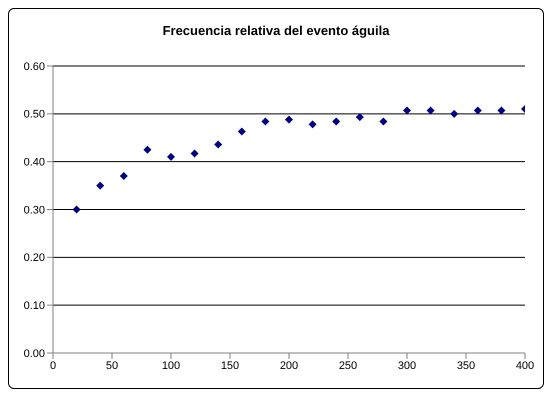 Image resolution: width=550 pixels, height=397 pixels. I want to click on x-tick-label: 0, so click(53, 366).